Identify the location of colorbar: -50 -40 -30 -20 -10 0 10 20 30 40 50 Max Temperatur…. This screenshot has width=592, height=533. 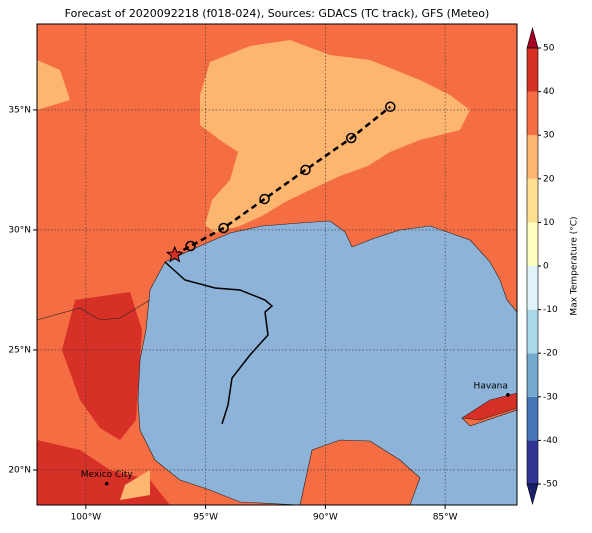
(553, 266).